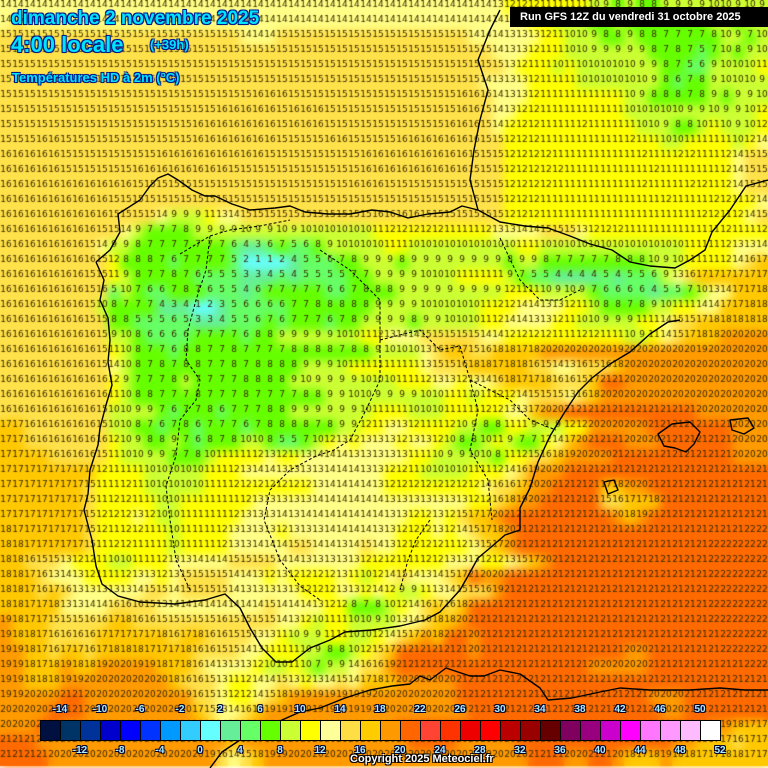 This screenshot has width=768, height=768. Describe the element at coordinates (320, 750) in the screenshot. I see `legend-label-bottom: 12` at that location.